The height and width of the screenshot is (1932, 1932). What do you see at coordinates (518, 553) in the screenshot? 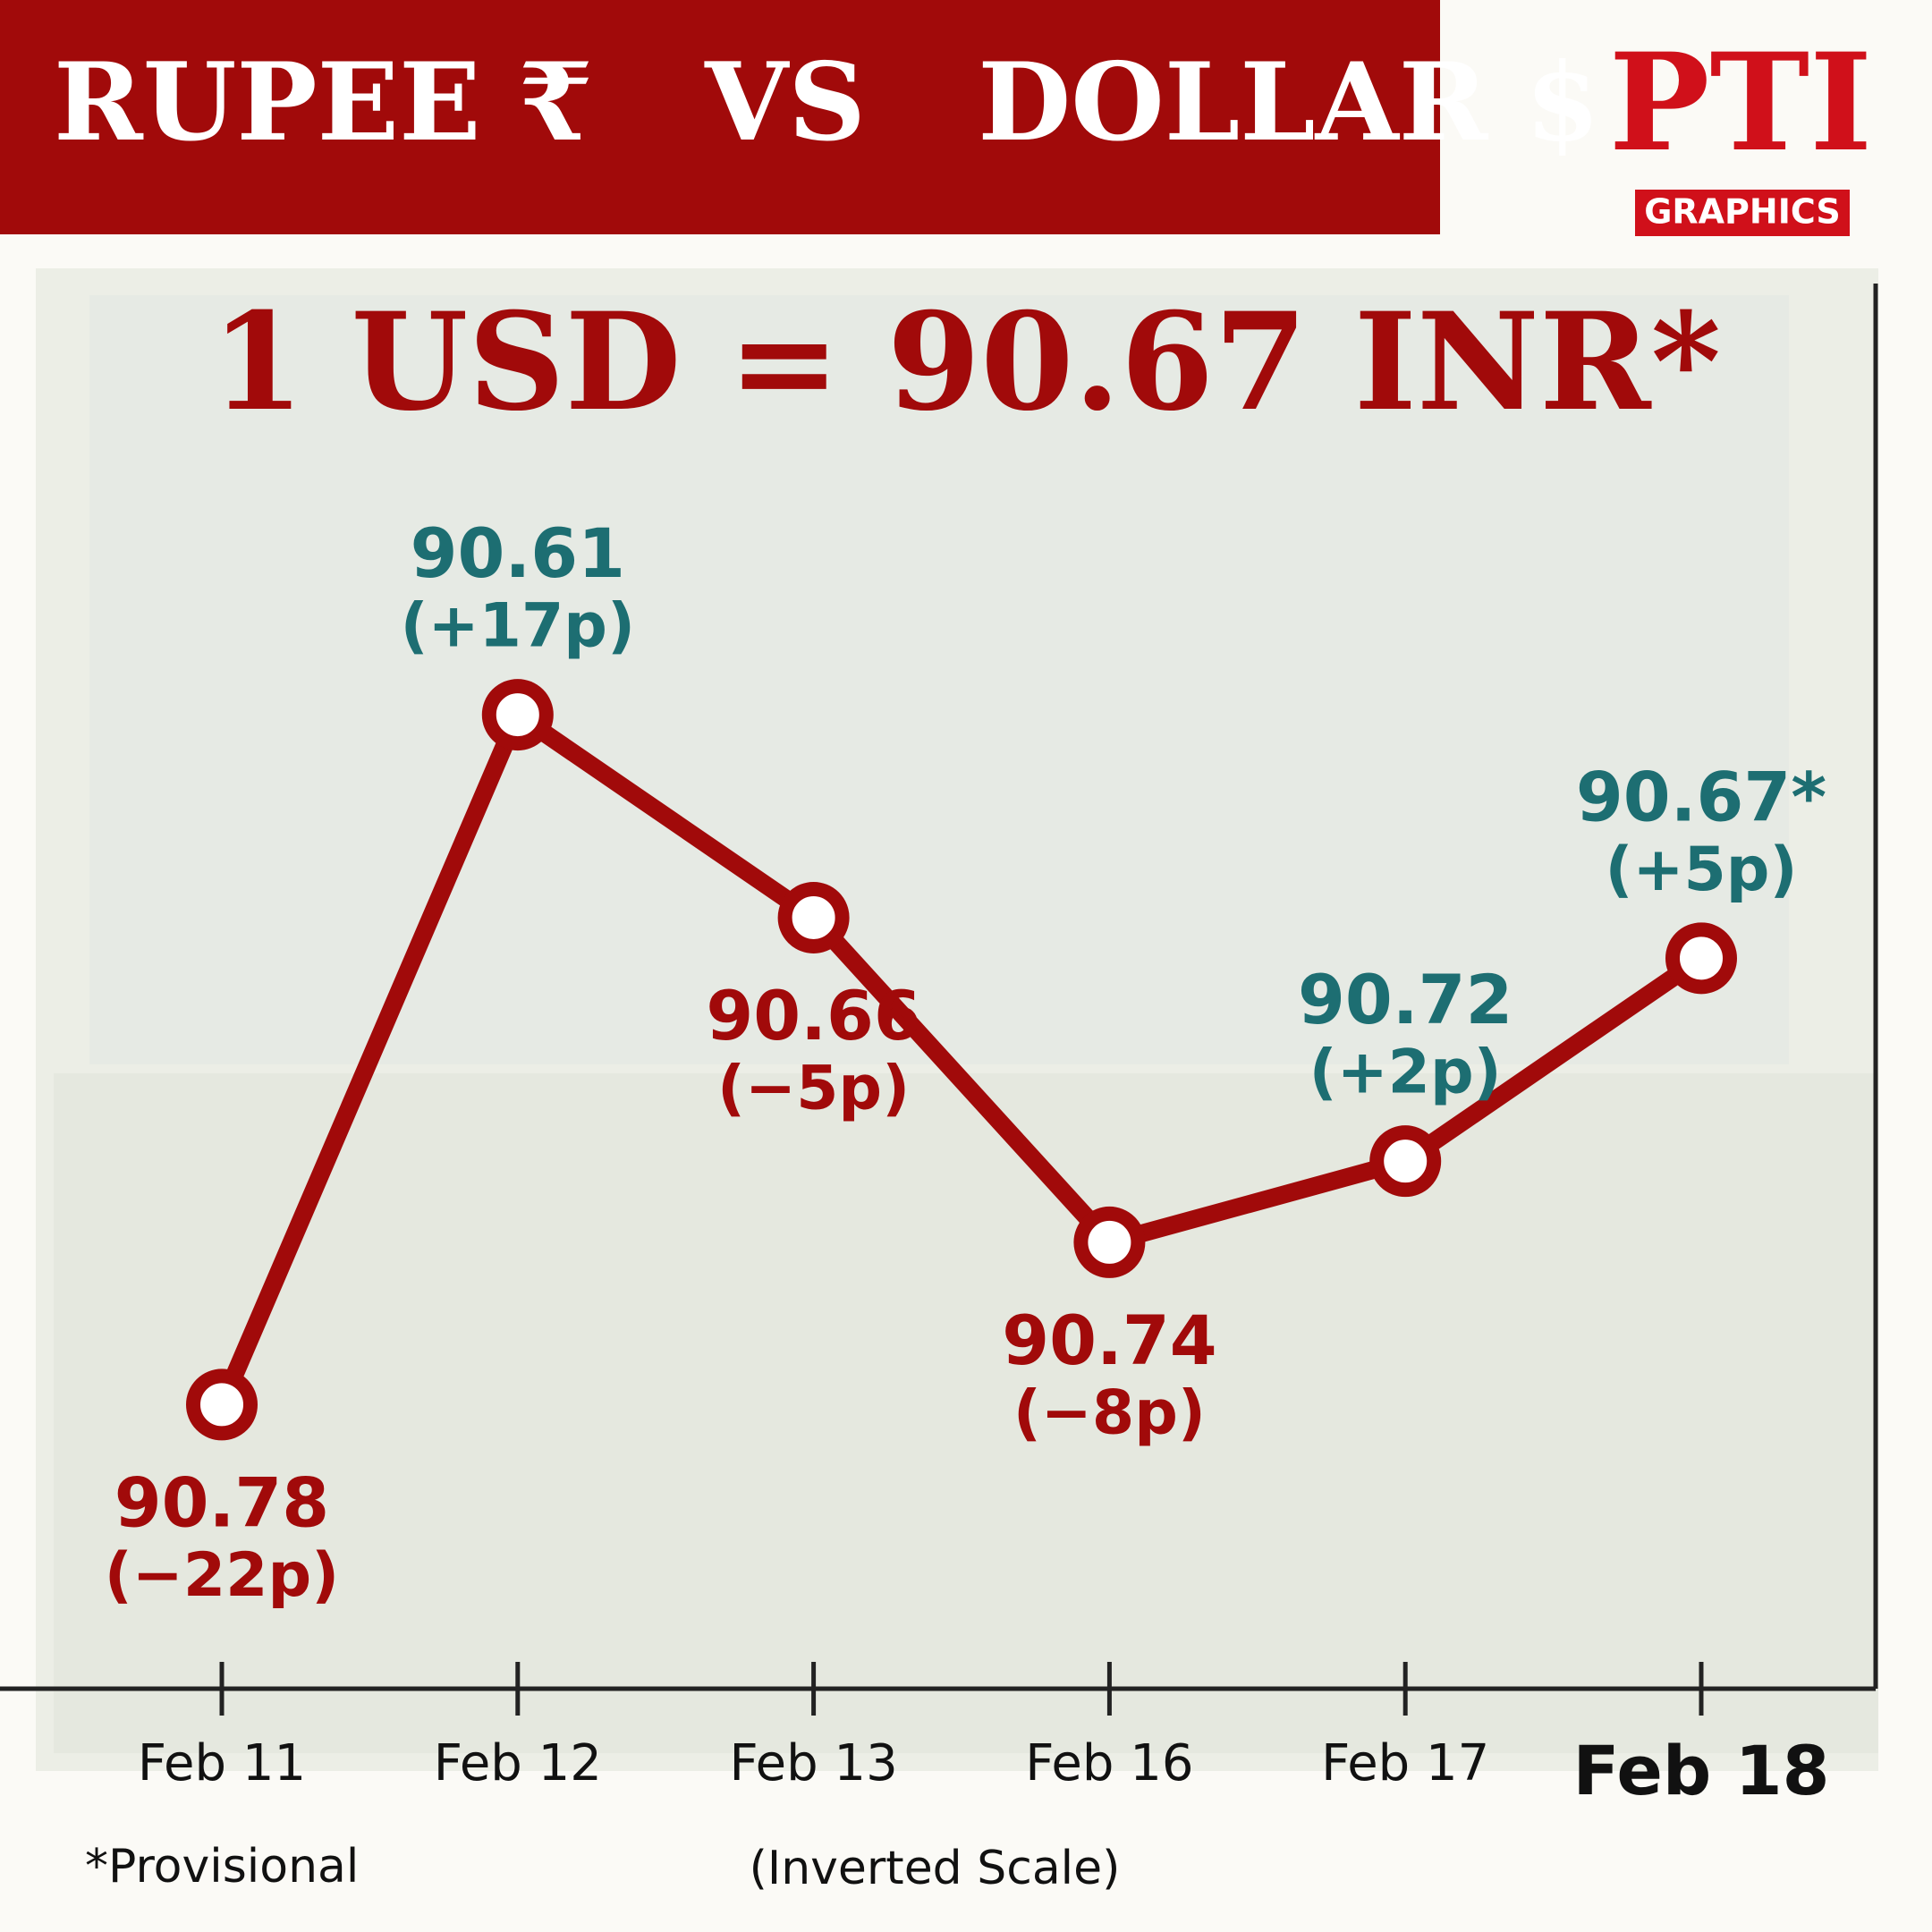
I see `value-label: 90.61` at bounding box center [518, 553].